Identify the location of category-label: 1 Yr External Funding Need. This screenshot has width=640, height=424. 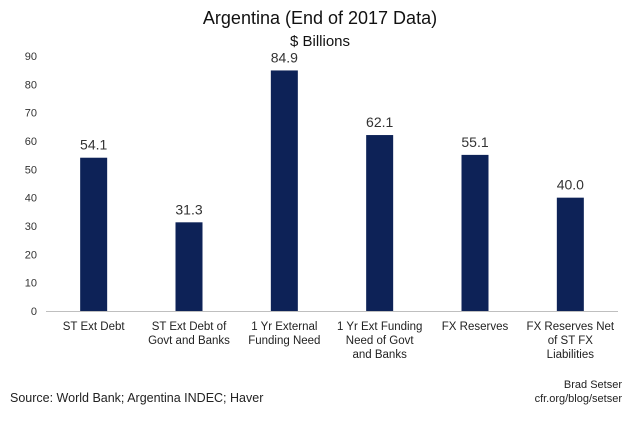
(284, 334).